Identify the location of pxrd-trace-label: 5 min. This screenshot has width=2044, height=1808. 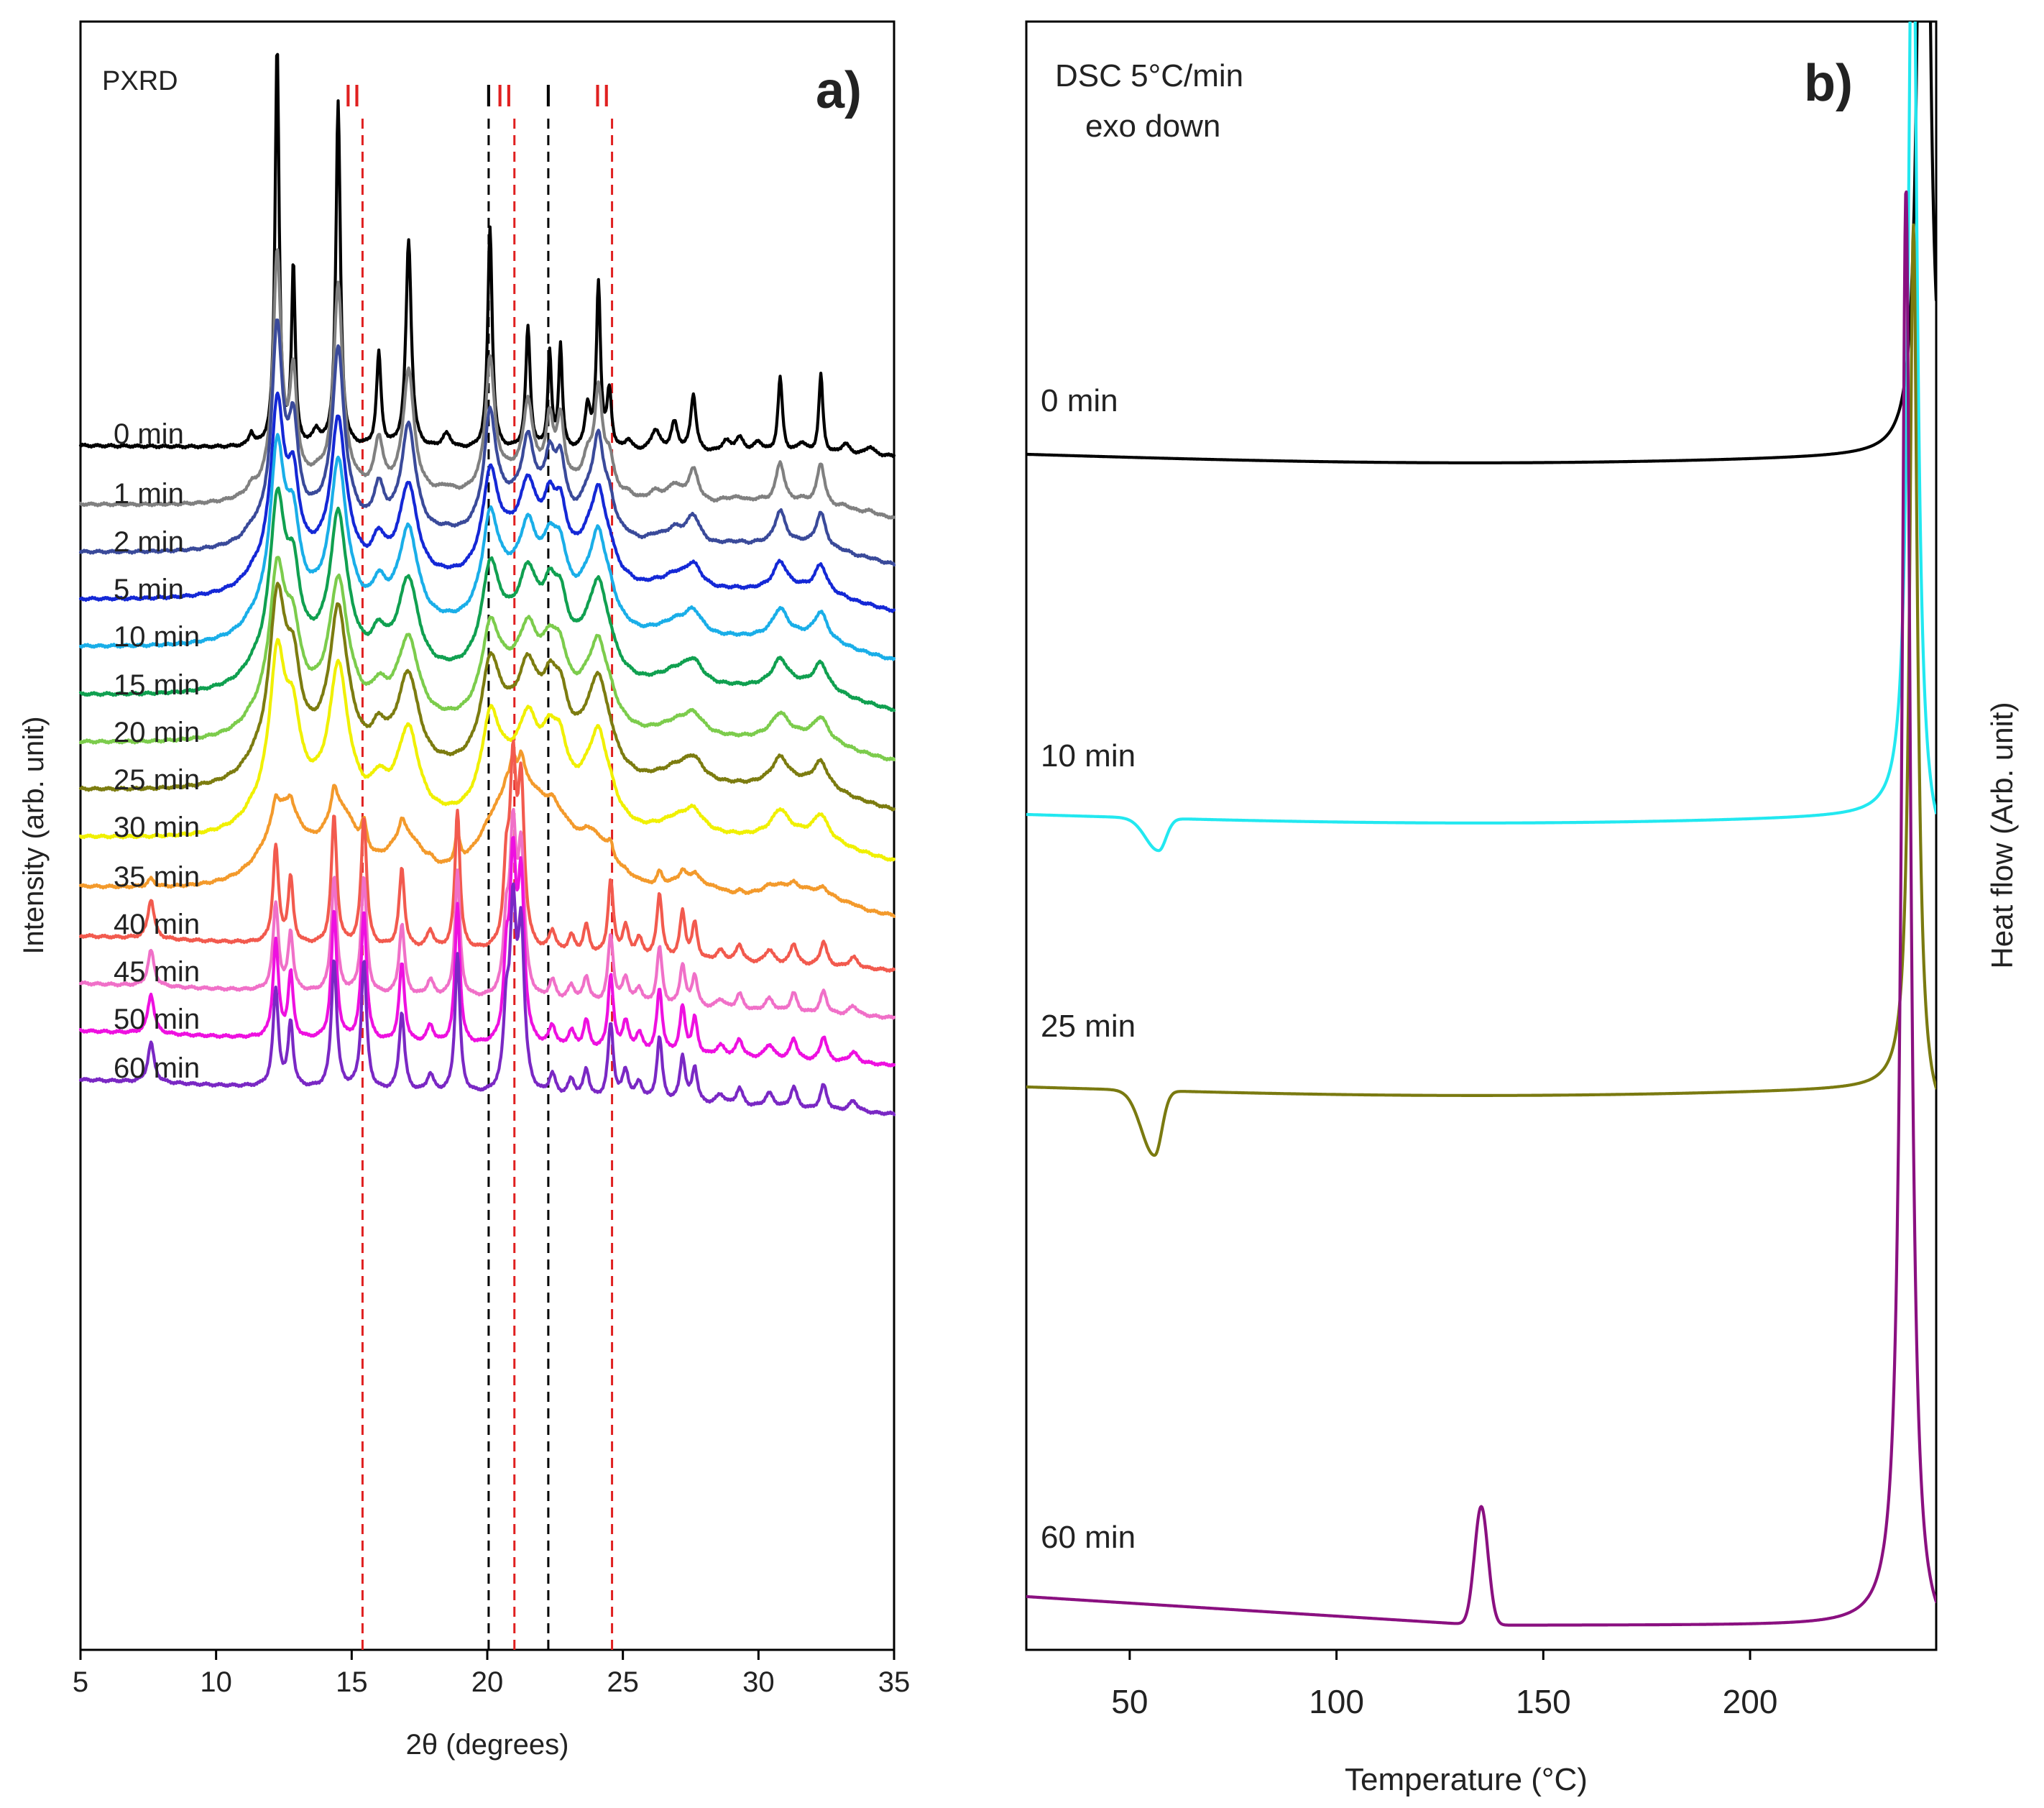
(149, 590).